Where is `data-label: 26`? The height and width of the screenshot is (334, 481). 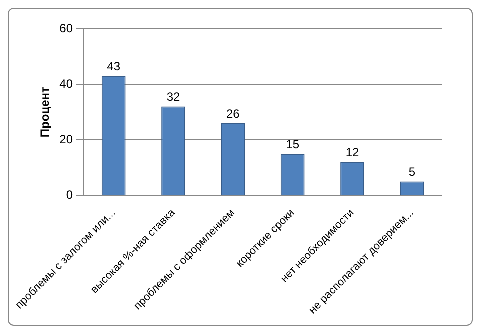
data-label: 26 is located at coordinates (233, 113).